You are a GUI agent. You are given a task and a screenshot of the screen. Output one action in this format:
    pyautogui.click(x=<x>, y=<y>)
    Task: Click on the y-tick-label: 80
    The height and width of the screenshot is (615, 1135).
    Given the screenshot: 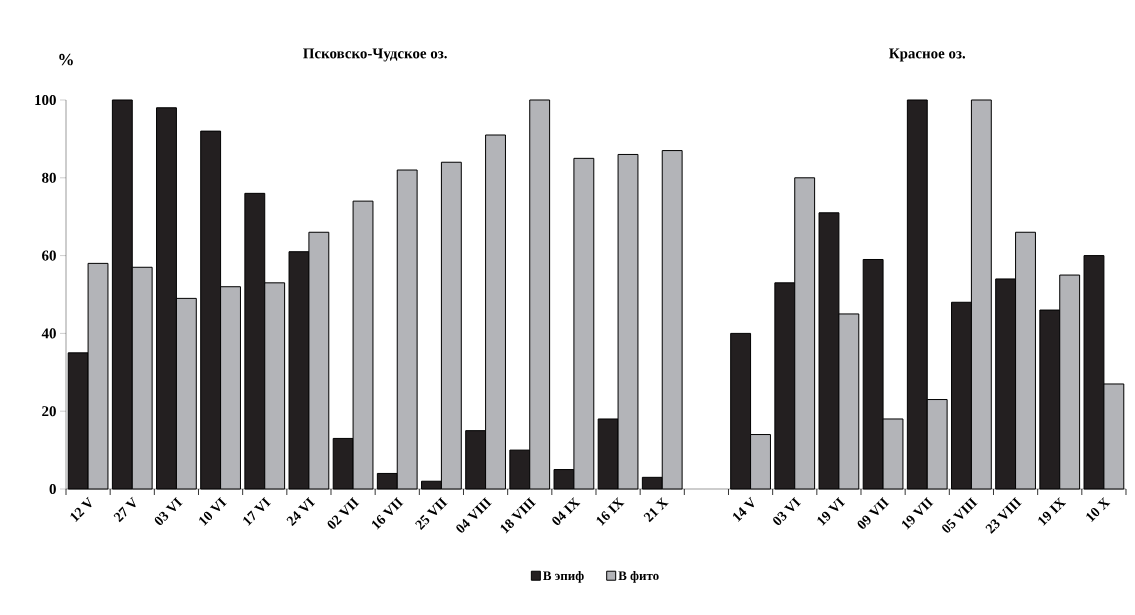 What is the action you would take?
    pyautogui.click(x=49, y=177)
    